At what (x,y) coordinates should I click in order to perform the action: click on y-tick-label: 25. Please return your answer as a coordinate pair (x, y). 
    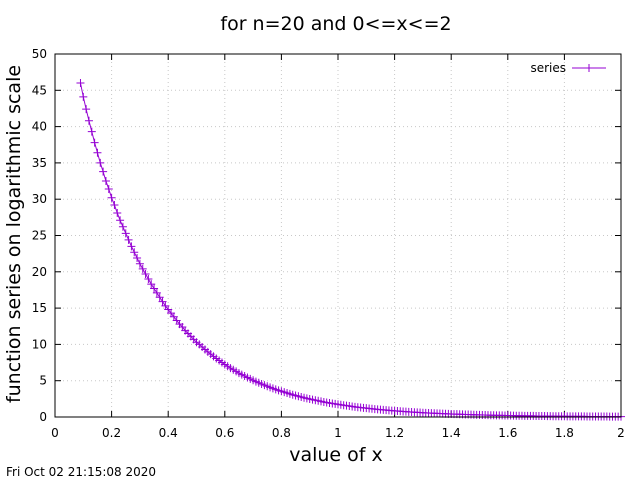
    Looking at the image, I should click on (39, 236).